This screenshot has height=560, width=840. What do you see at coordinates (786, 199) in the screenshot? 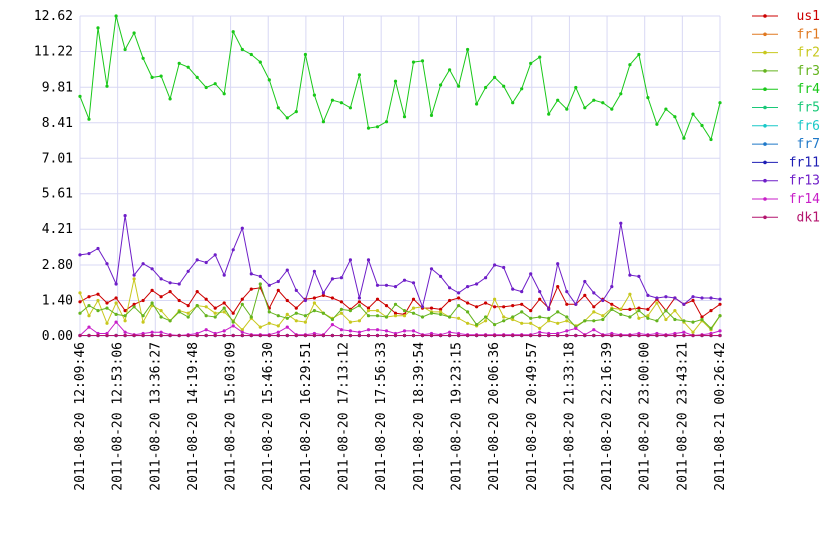
I see `legend-item-fr14: fr14` at bounding box center [786, 199].